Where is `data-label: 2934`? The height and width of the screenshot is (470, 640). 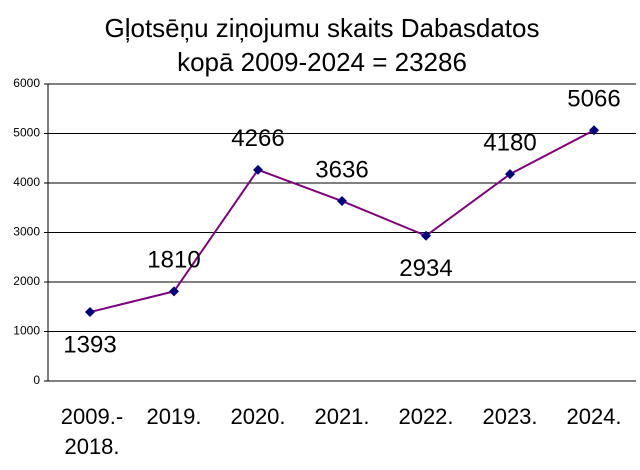
data-label: 2934 is located at coordinates (425, 268).